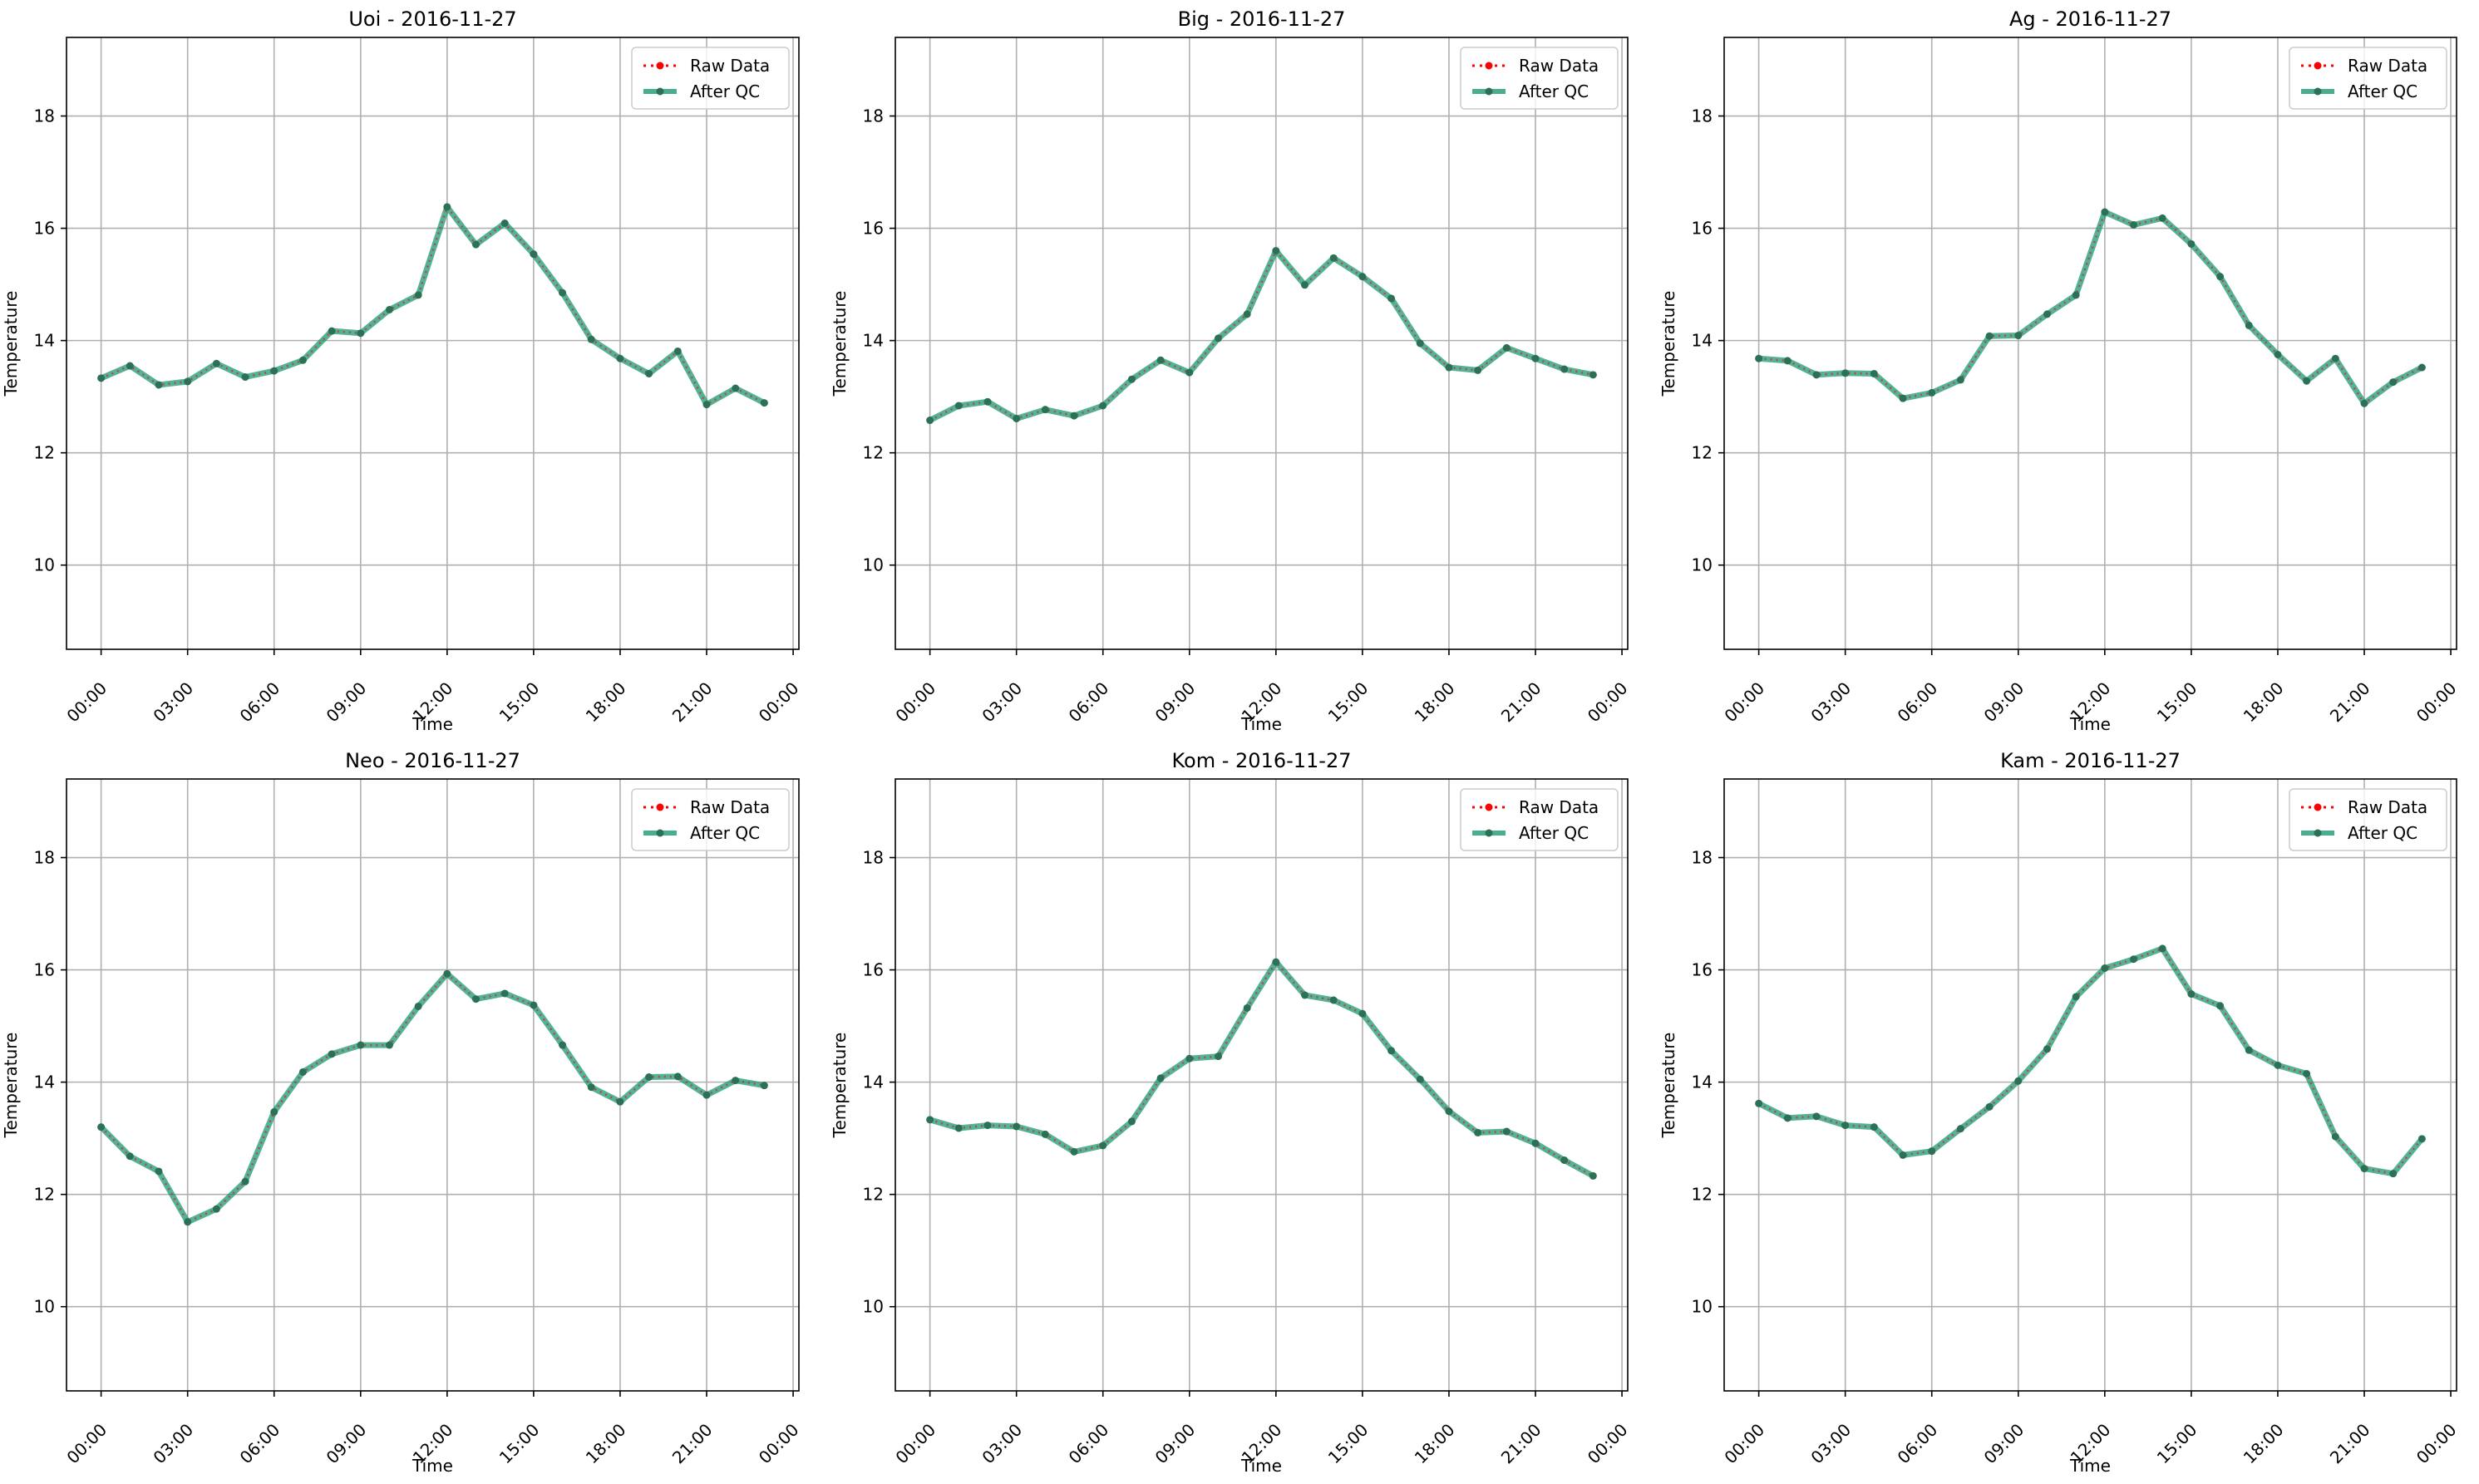 This screenshot has width=2479, height=1484. What do you see at coordinates (725, 833) in the screenshot?
I see `legend-label-after-qc: After QC` at bounding box center [725, 833].